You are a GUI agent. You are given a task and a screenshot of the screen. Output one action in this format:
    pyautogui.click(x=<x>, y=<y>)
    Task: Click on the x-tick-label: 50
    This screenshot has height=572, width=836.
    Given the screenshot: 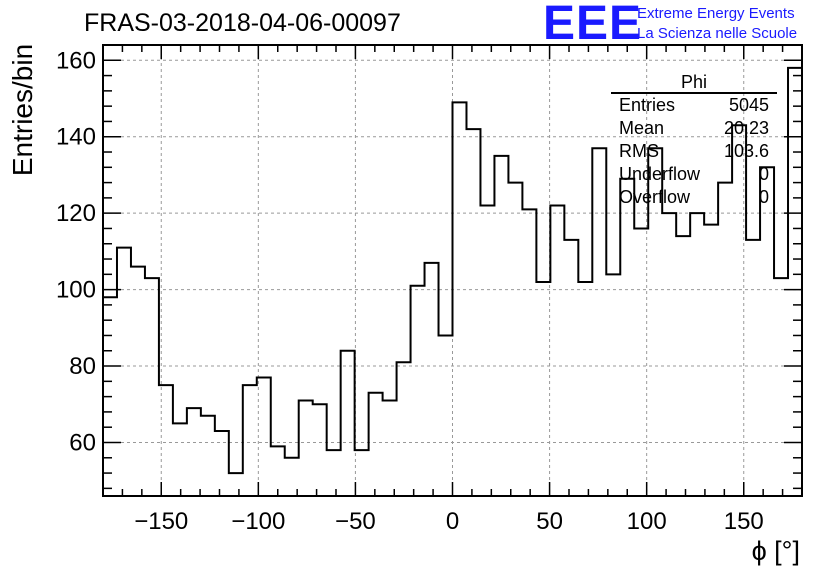 What is the action you would take?
    pyautogui.click(x=549, y=521)
    